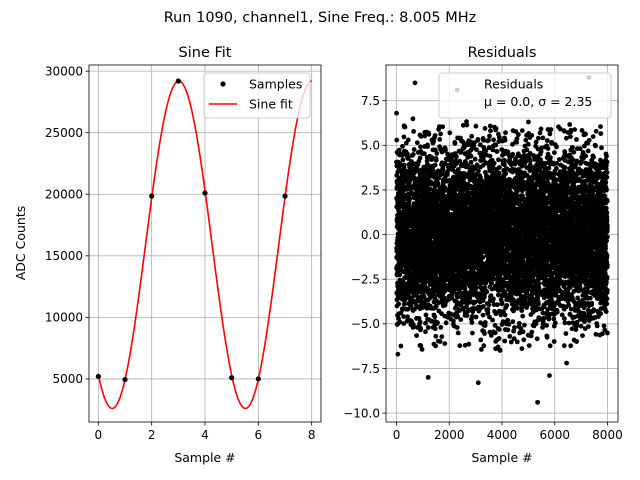 Image resolution: width=640 pixels, height=480 pixels. What do you see at coordinates (64, 256) in the screenshot?
I see `sine-fit-y-tick-label: 15000` at bounding box center [64, 256].